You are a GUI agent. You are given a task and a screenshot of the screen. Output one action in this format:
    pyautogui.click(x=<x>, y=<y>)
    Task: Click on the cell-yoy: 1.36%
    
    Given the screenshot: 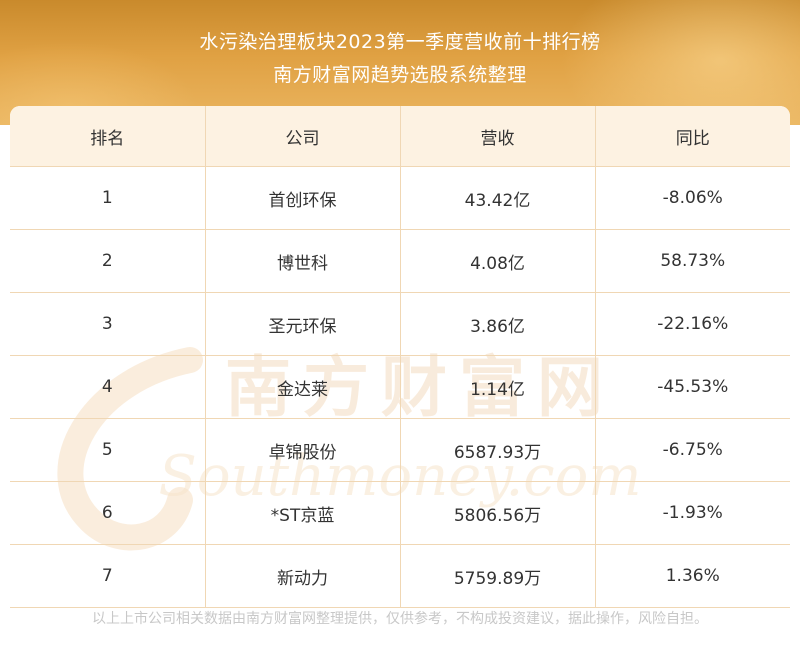 What is the action you would take?
    pyautogui.click(x=692, y=576)
    